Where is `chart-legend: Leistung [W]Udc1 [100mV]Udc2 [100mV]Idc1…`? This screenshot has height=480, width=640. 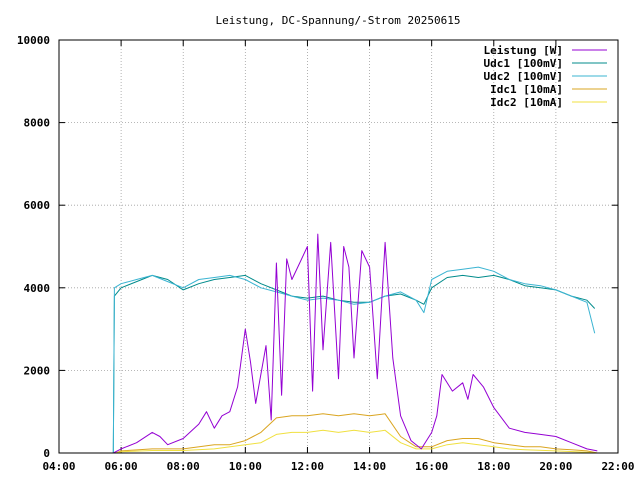 chart-legend: Leistung [W]Udc1 [100mV]Udc2 [100mV]Idc1… is located at coordinates (545, 76).